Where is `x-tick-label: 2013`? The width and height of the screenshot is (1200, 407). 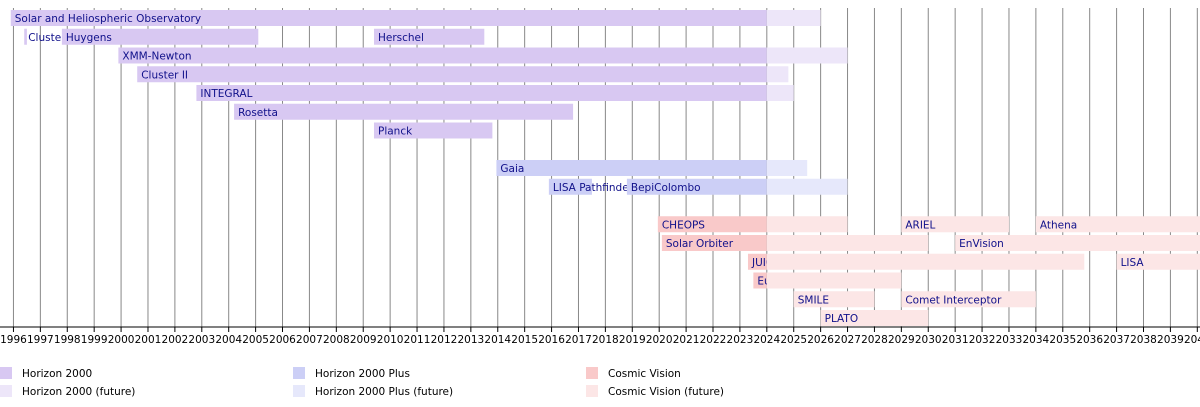 x-tick-label: 2013 is located at coordinates (470, 340).